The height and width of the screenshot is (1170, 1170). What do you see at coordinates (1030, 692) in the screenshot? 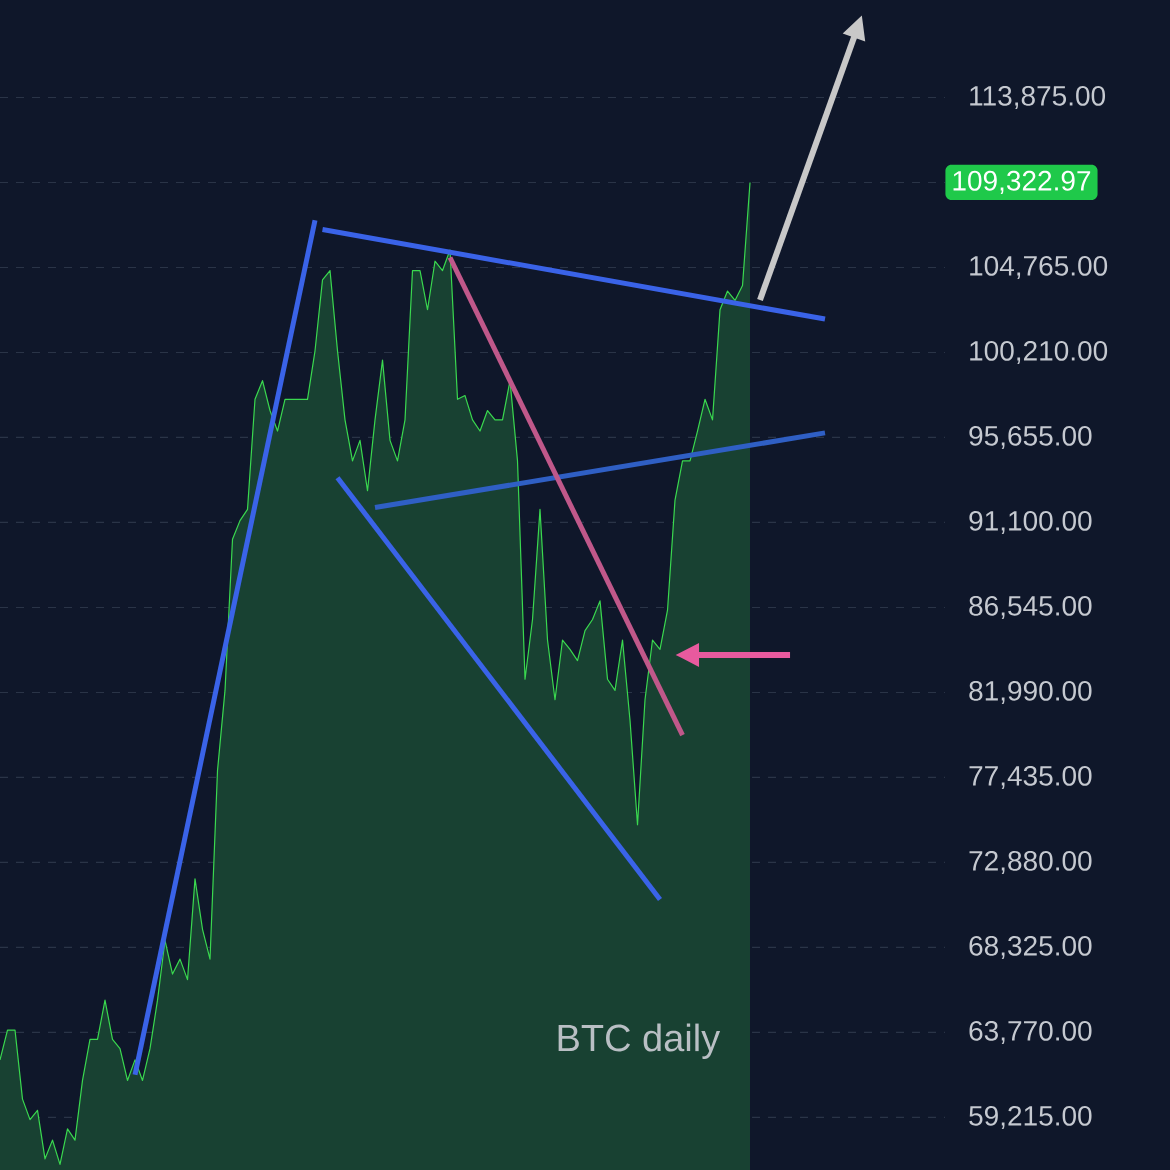
I see `y-tick-label: 81,990.00` at bounding box center [1030, 692].